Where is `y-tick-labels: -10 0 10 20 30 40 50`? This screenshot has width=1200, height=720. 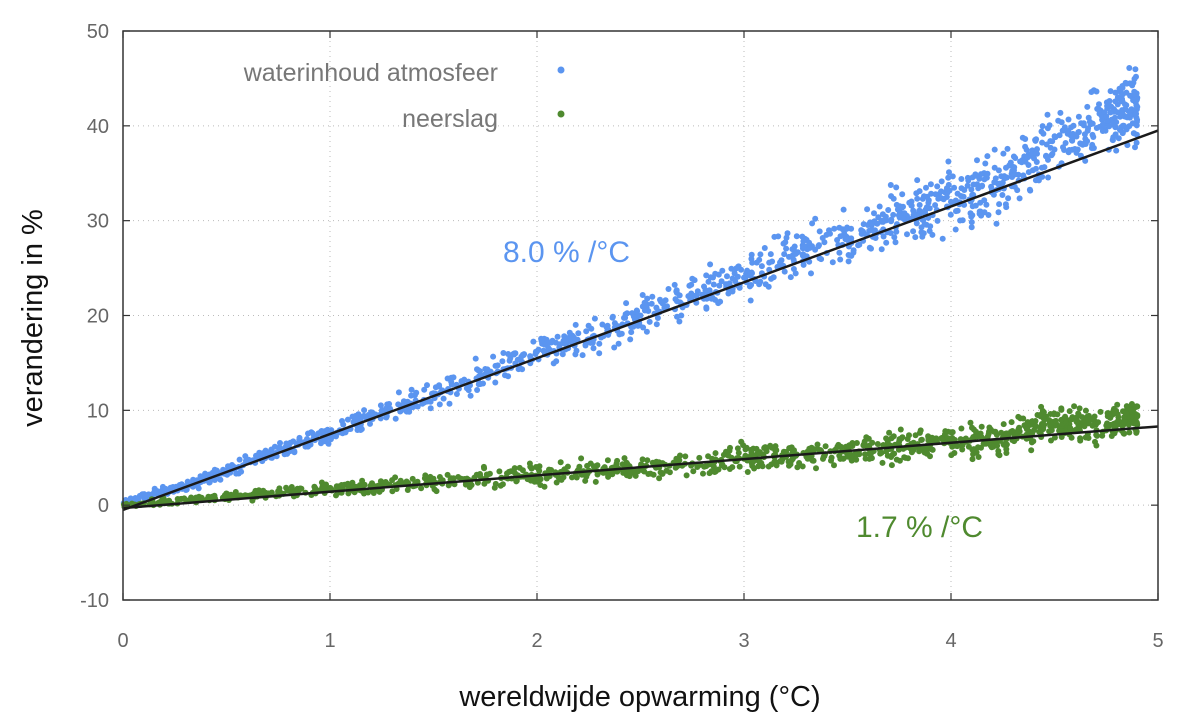 y-tick-labels: -10 0 10 20 30 40 50 is located at coordinates (94, 316).